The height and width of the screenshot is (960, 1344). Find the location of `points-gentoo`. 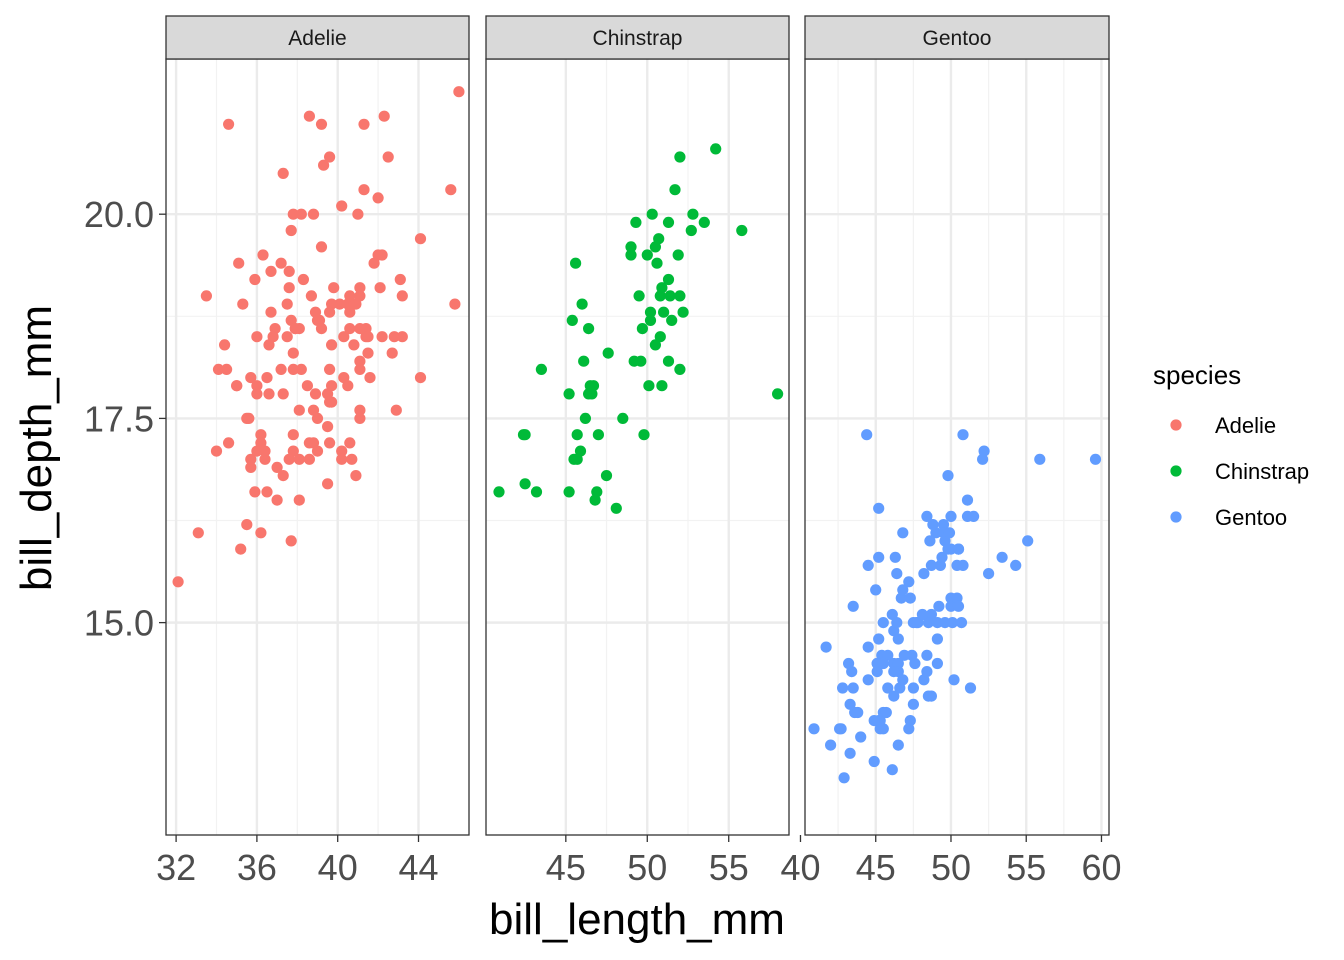

points-gentoo is located at coordinates (955, 606).